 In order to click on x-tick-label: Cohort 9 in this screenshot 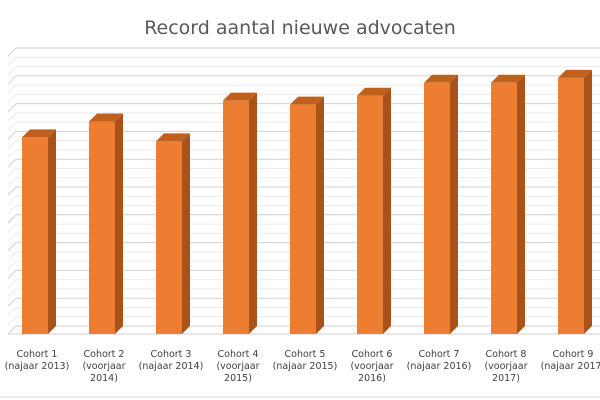, I will do `click(573, 354)`.